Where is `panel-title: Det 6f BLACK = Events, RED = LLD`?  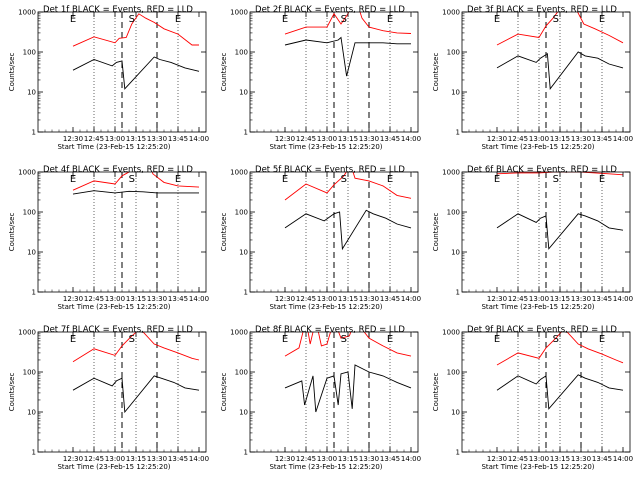
panel-title: Det 6f BLACK = Events, RED = LLD is located at coordinates (542, 170).